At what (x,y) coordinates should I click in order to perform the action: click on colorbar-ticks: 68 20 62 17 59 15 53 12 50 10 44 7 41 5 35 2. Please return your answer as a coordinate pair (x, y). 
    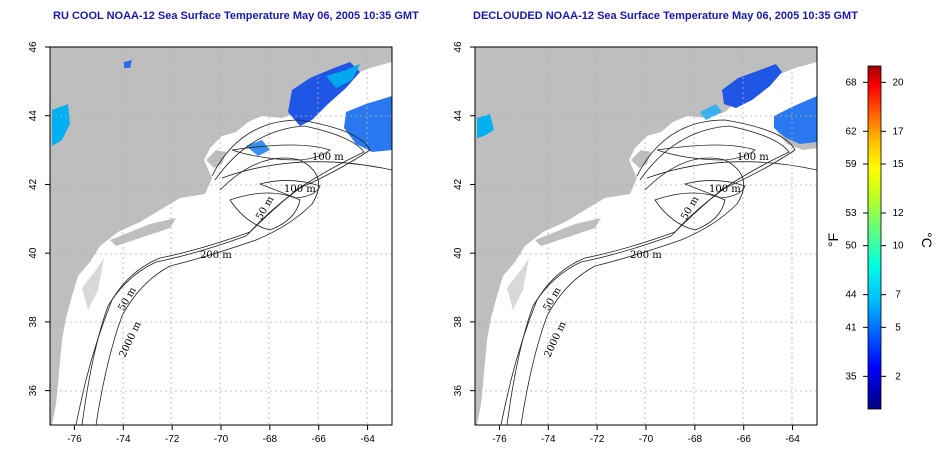
    Looking at the image, I should click on (874, 229).